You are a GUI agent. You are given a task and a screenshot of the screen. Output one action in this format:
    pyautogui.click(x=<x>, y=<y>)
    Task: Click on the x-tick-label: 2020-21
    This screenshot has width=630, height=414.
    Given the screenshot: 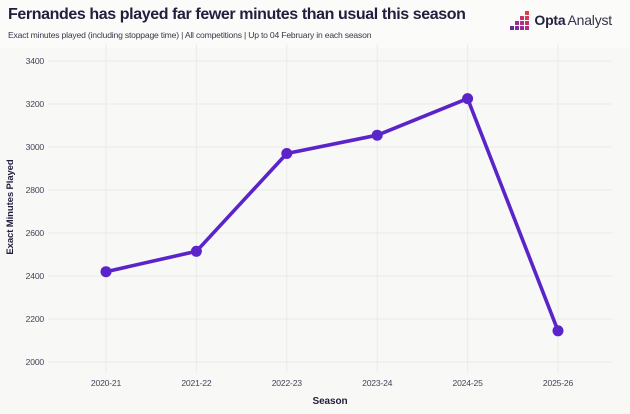 What is the action you would take?
    pyautogui.click(x=106, y=383)
    